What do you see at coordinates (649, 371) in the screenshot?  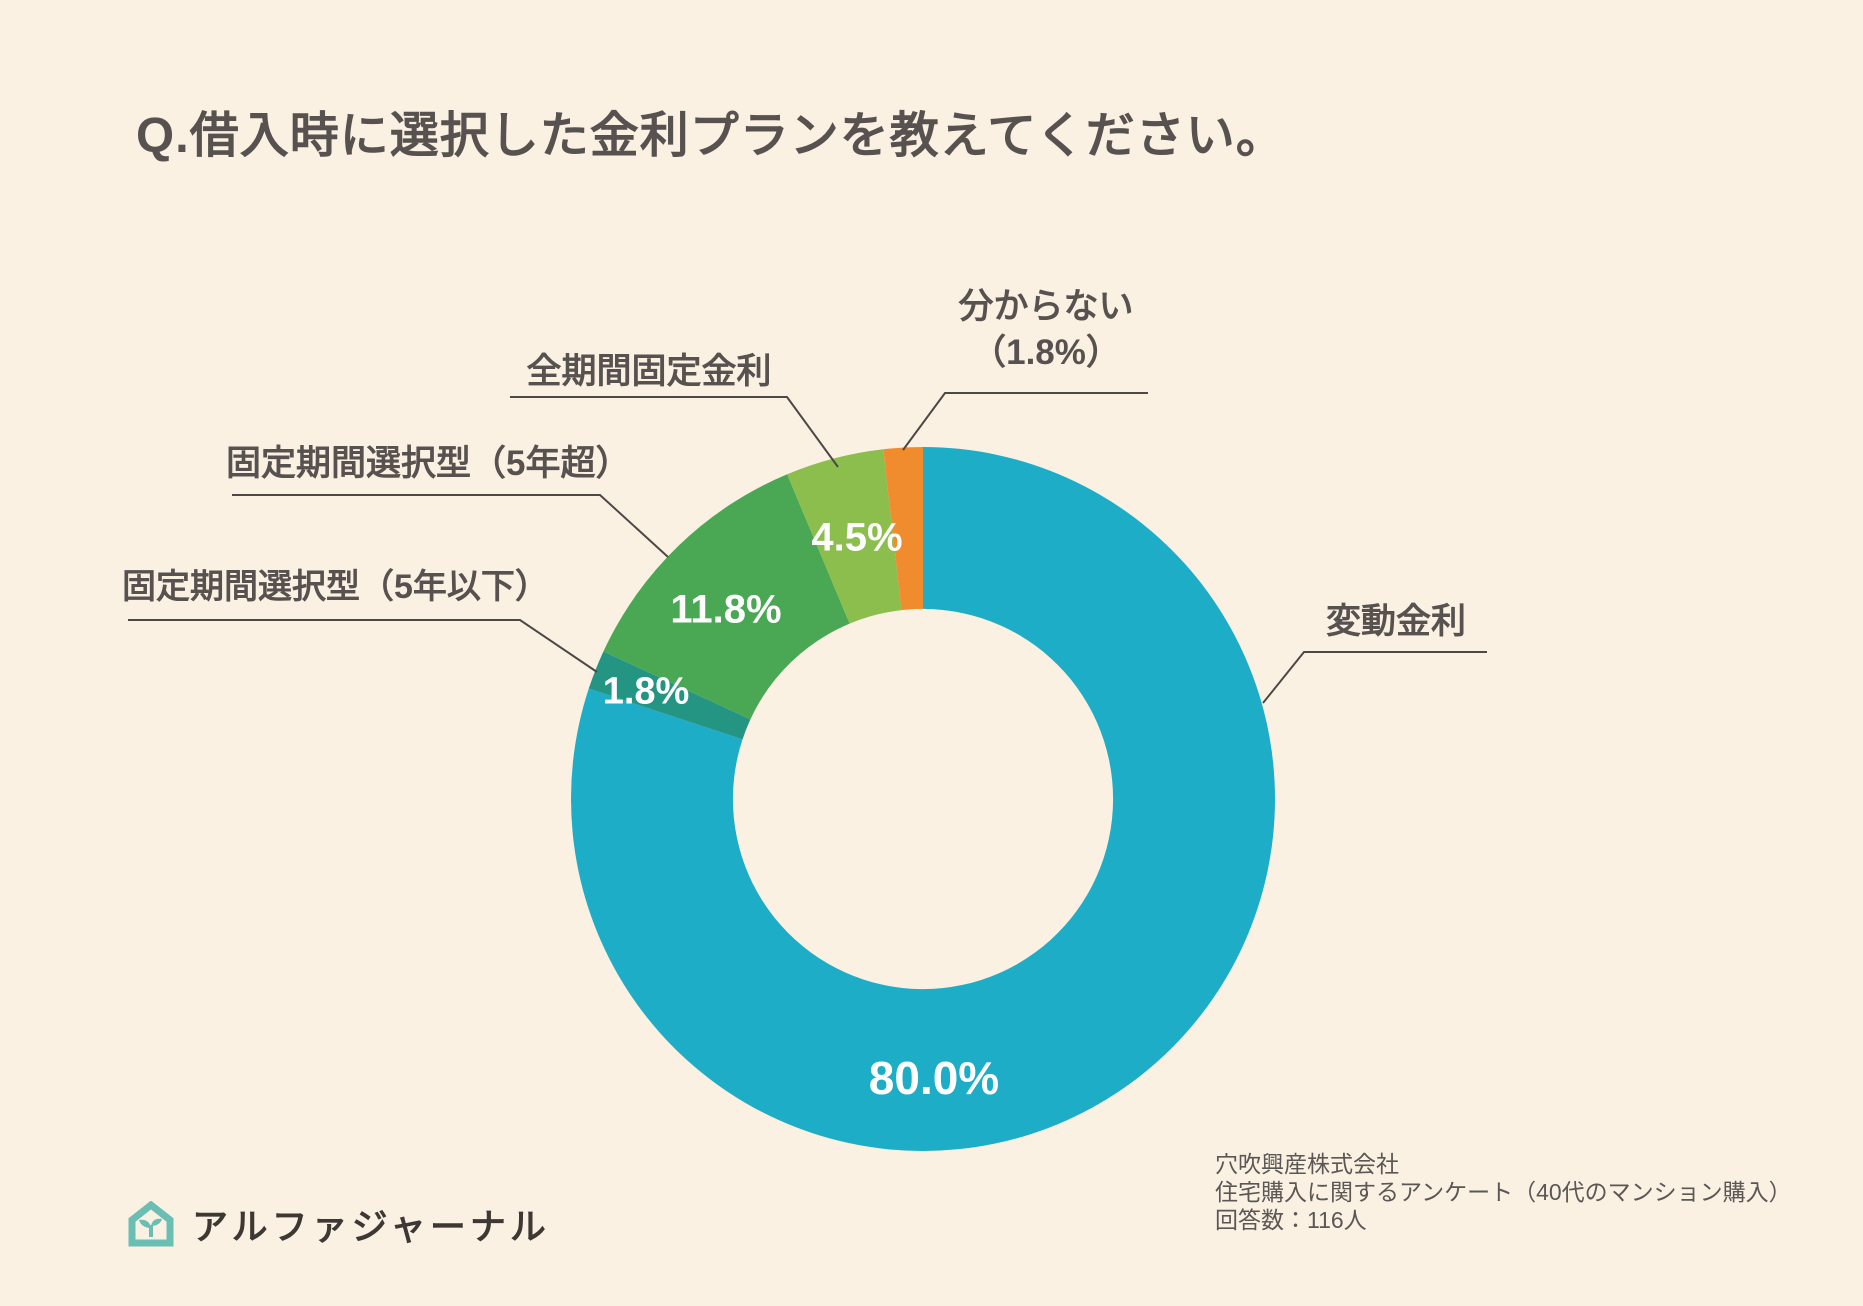 I see `callout-full-term-fixed: 全期間固定金利` at bounding box center [649, 371].